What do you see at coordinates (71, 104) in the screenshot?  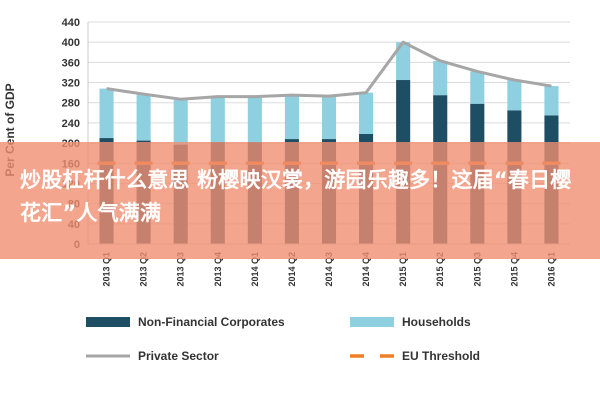 I see `y-tick-label: 280` at bounding box center [71, 104].